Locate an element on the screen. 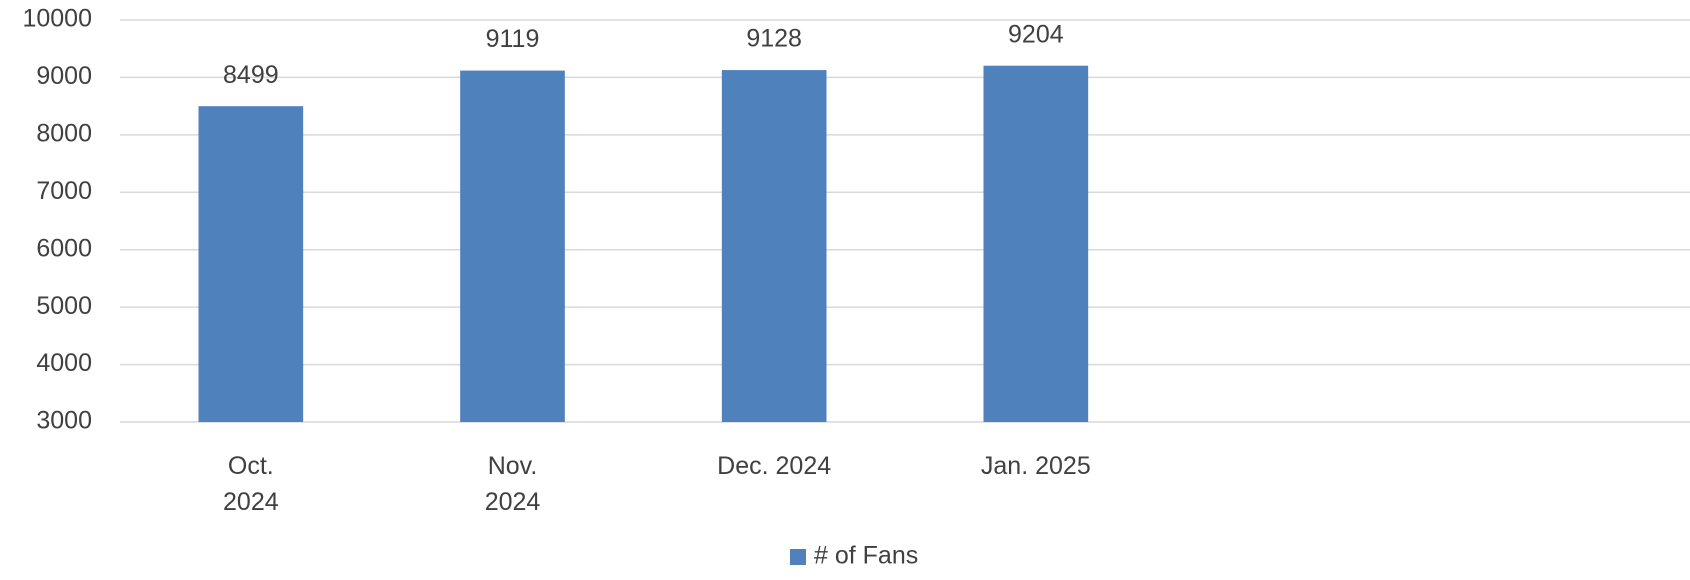  y-tick-label: 10000 is located at coordinates (57, 19).